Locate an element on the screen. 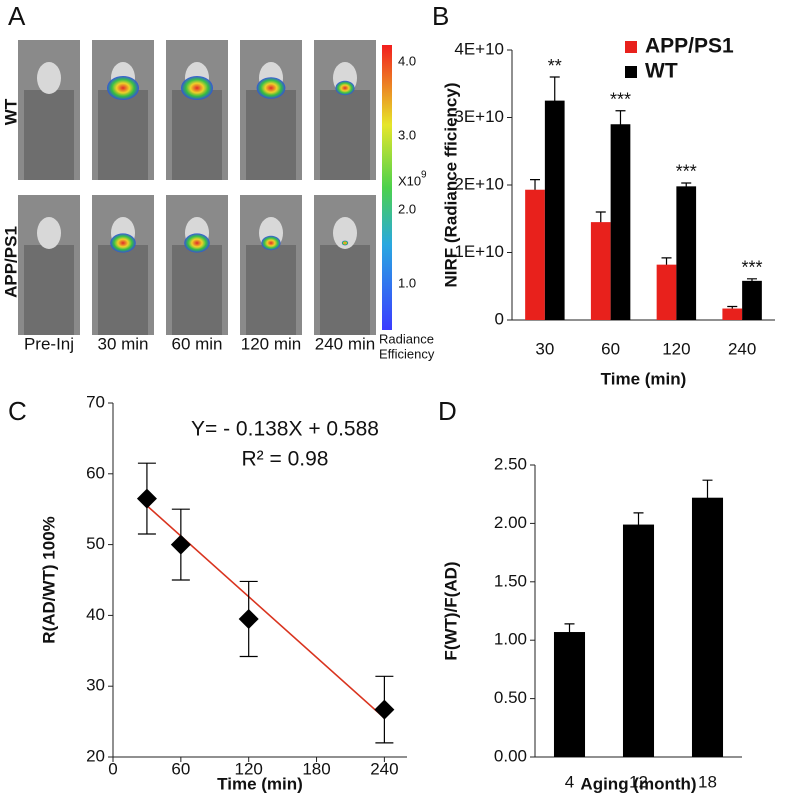 This screenshot has height=806, width=793. y-tick-label: 4E+10 is located at coordinates (479, 48).